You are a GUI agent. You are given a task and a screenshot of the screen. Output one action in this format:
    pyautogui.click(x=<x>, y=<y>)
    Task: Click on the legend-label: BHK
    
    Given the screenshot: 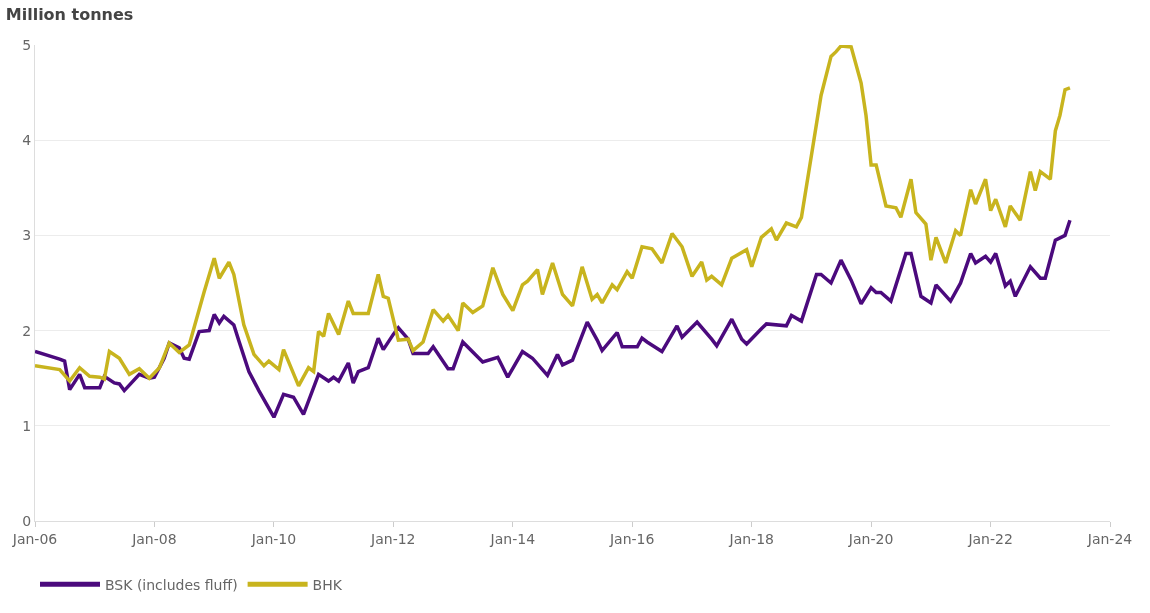 What is the action you would take?
    pyautogui.click(x=327, y=584)
    